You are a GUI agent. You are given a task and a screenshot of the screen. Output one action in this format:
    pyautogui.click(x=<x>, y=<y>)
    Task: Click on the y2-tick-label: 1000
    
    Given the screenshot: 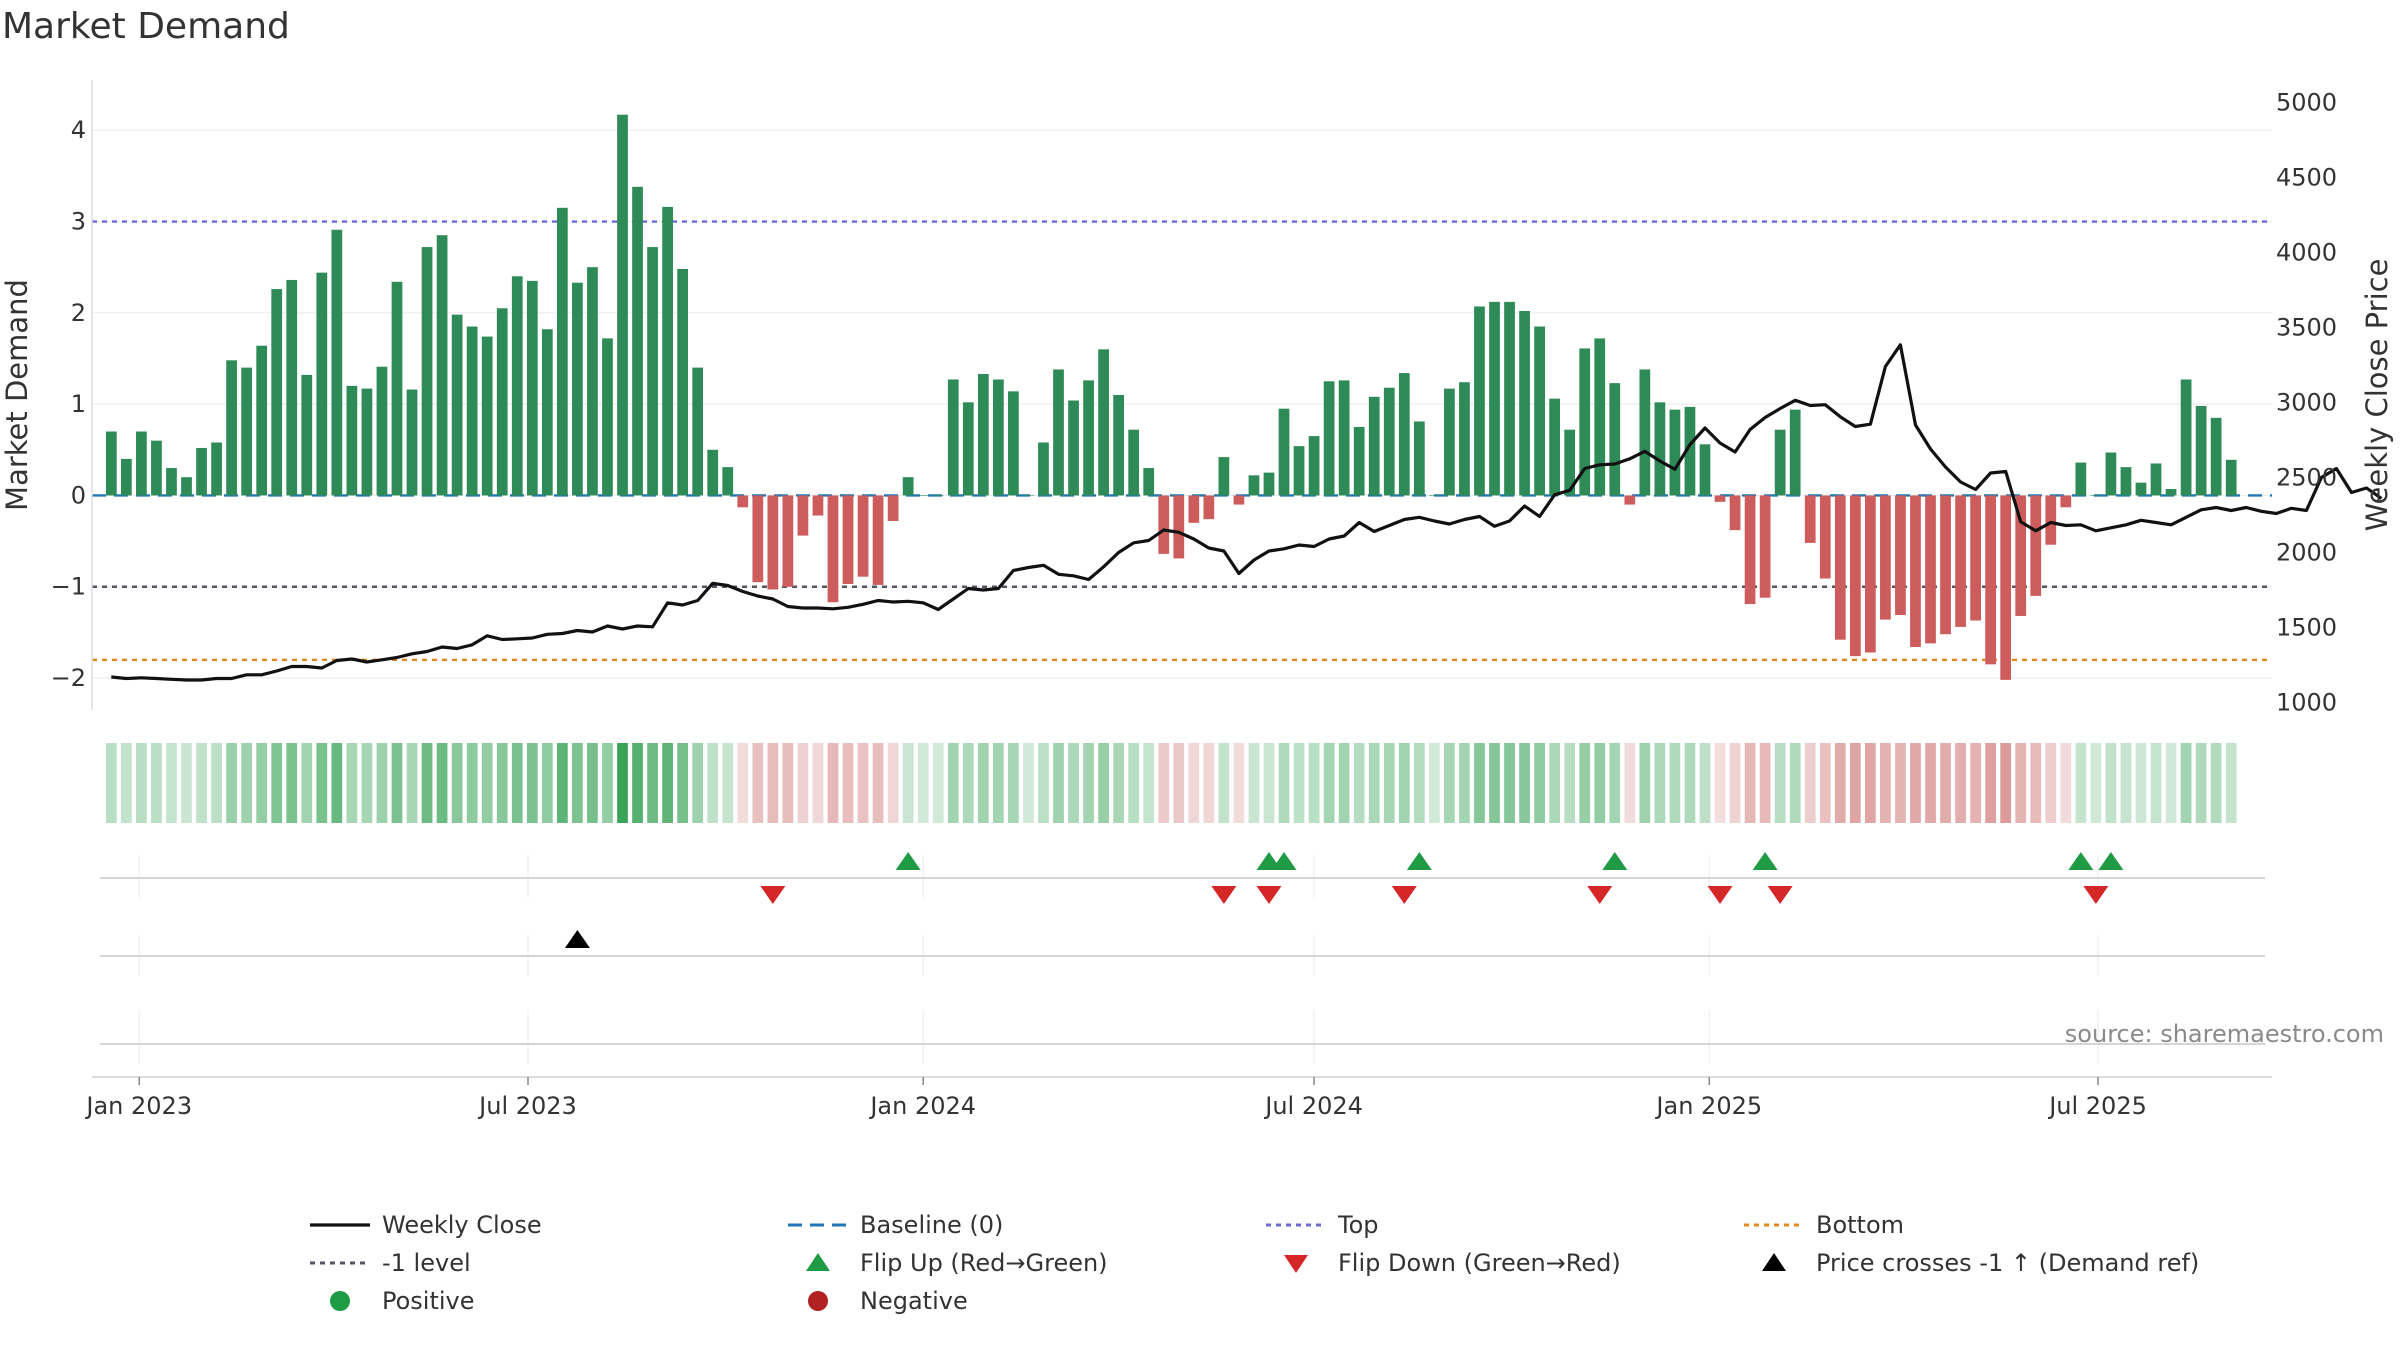 What is the action you would take?
    pyautogui.click(x=2306, y=703)
    